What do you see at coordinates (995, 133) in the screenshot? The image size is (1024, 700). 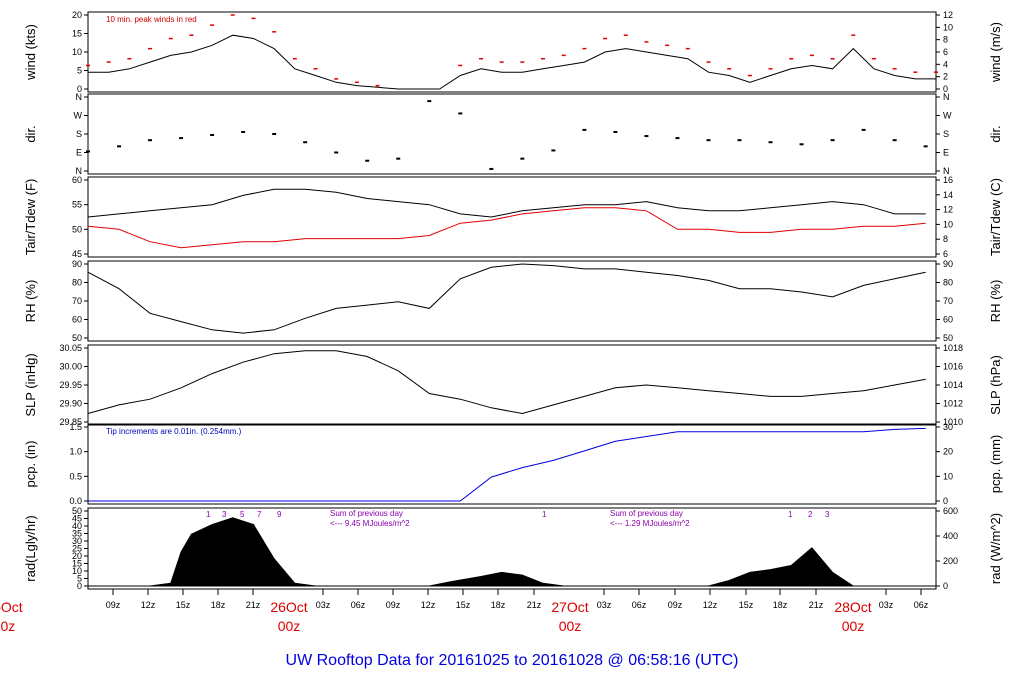 I see `dir-ylabel-right: dir.` at bounding box center [995, 133].